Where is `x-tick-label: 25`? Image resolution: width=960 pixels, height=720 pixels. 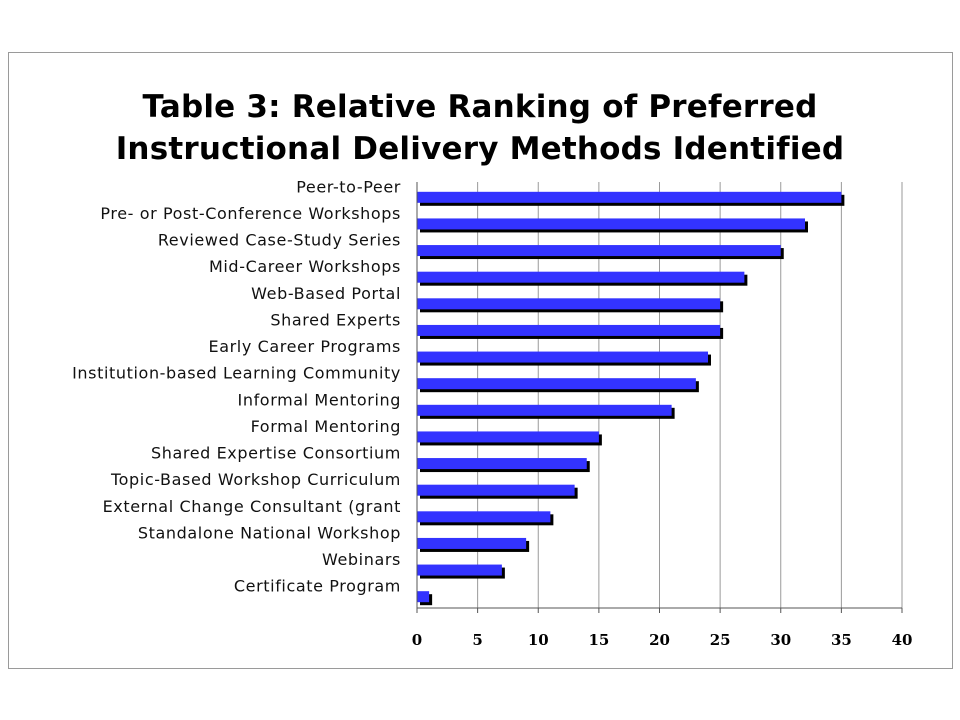
x-tick-label: 25 is located at coordinates (720, 640).